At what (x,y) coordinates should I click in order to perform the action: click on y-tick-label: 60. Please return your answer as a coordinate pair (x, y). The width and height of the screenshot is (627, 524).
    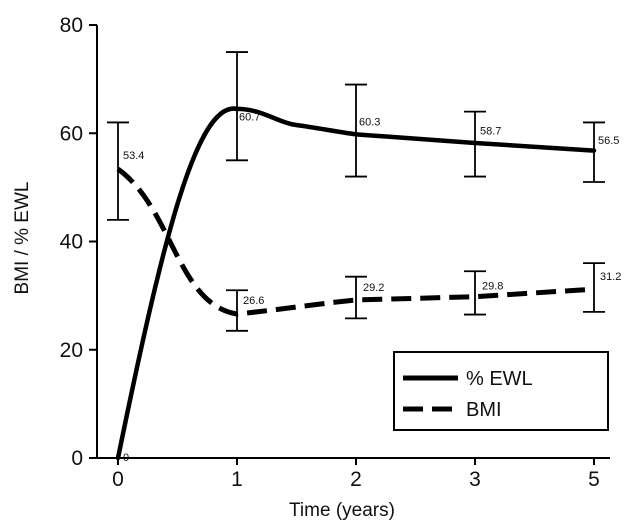
    Looking at the image, I should click on (71, 133).